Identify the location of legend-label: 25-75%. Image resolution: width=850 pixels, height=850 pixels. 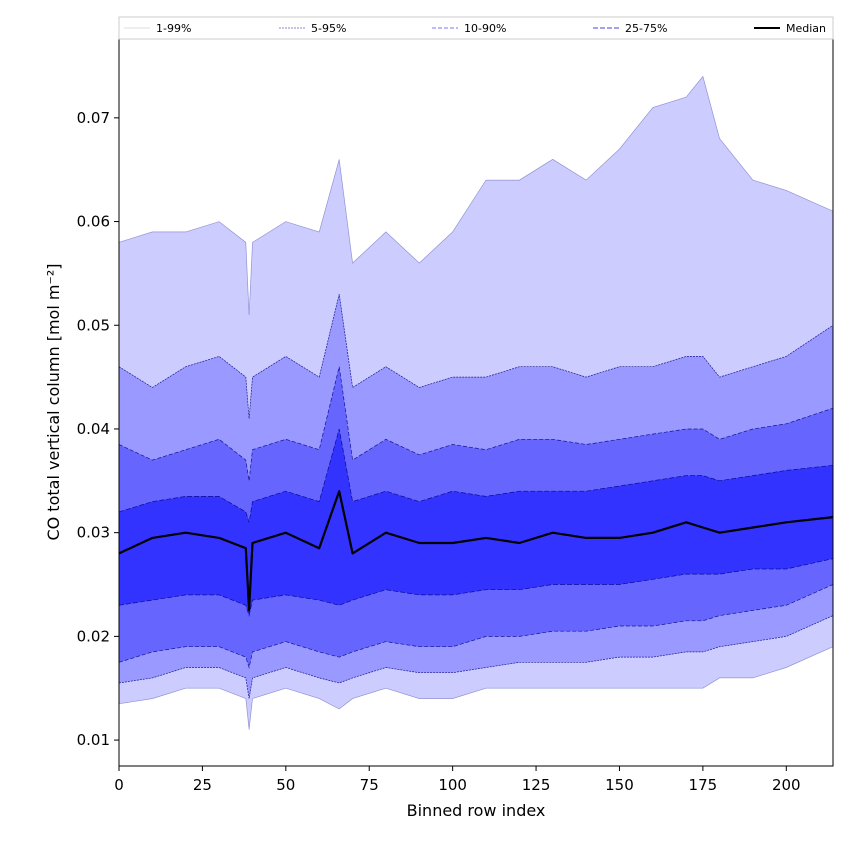
(646, 28).